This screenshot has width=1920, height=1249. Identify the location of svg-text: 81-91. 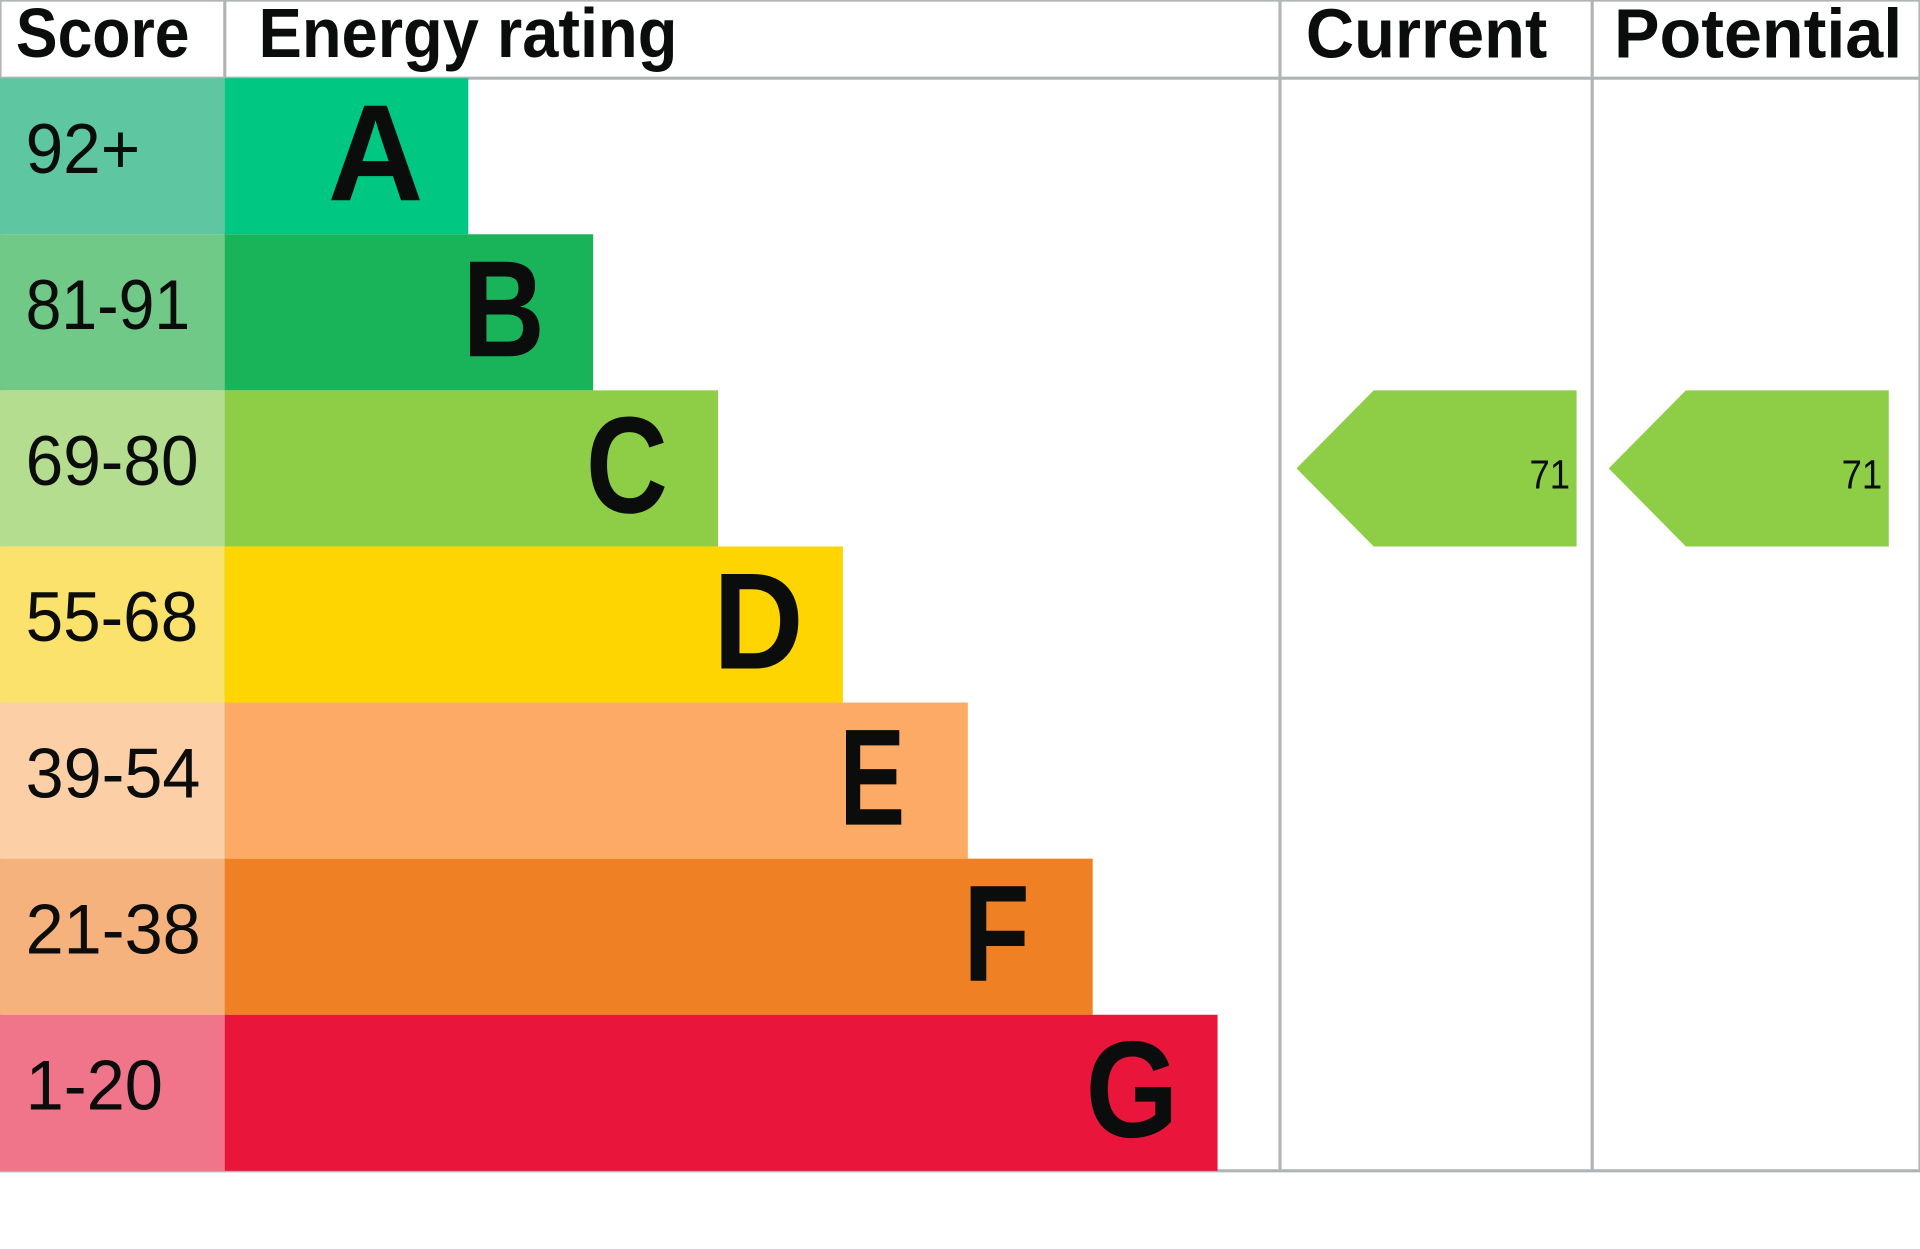
(108, 305).